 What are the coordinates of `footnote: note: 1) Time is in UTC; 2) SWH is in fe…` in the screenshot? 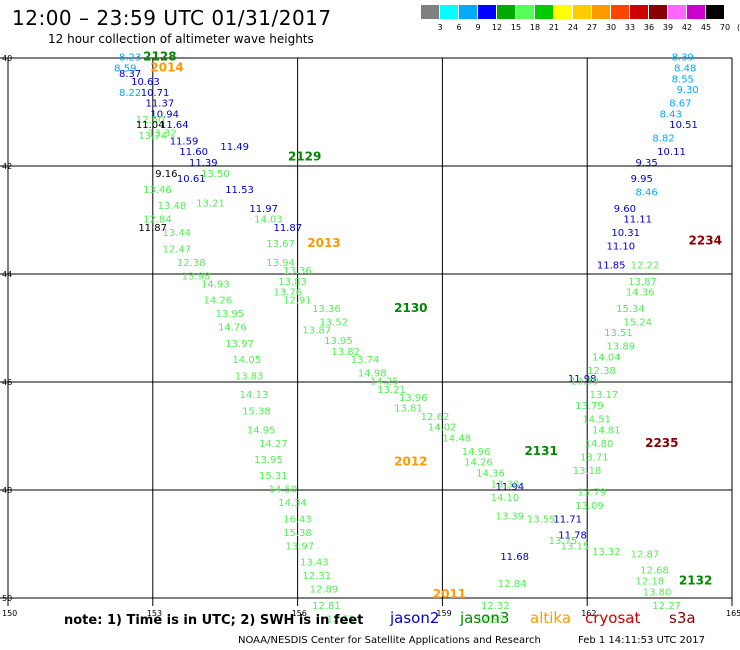 It's located at (214, 620).